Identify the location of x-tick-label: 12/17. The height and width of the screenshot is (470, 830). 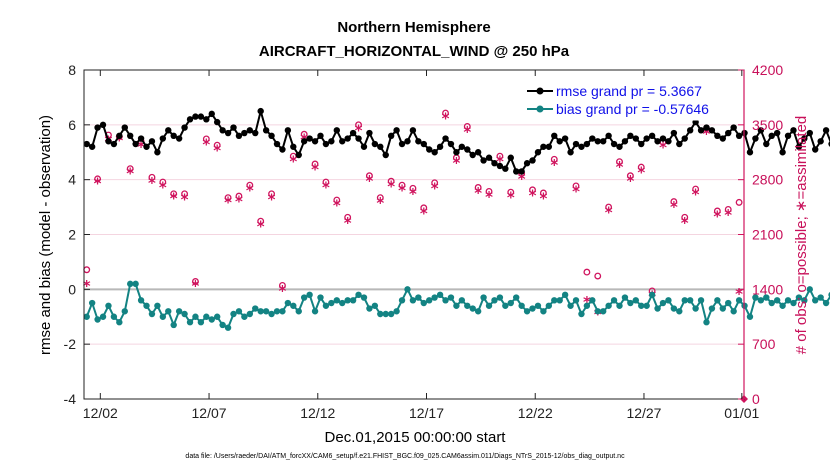
(426, 413).